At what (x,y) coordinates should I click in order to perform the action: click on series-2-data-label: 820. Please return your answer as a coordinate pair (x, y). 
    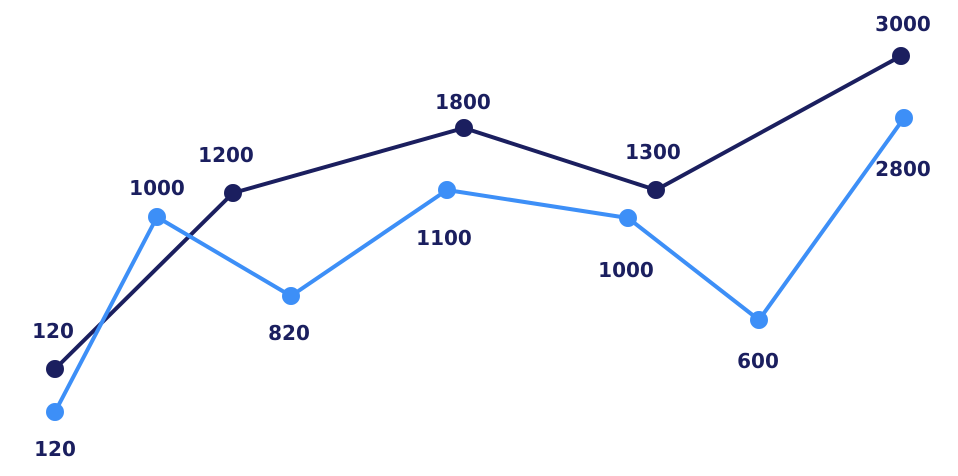
    Looking at the image, I should click on (289, 333).